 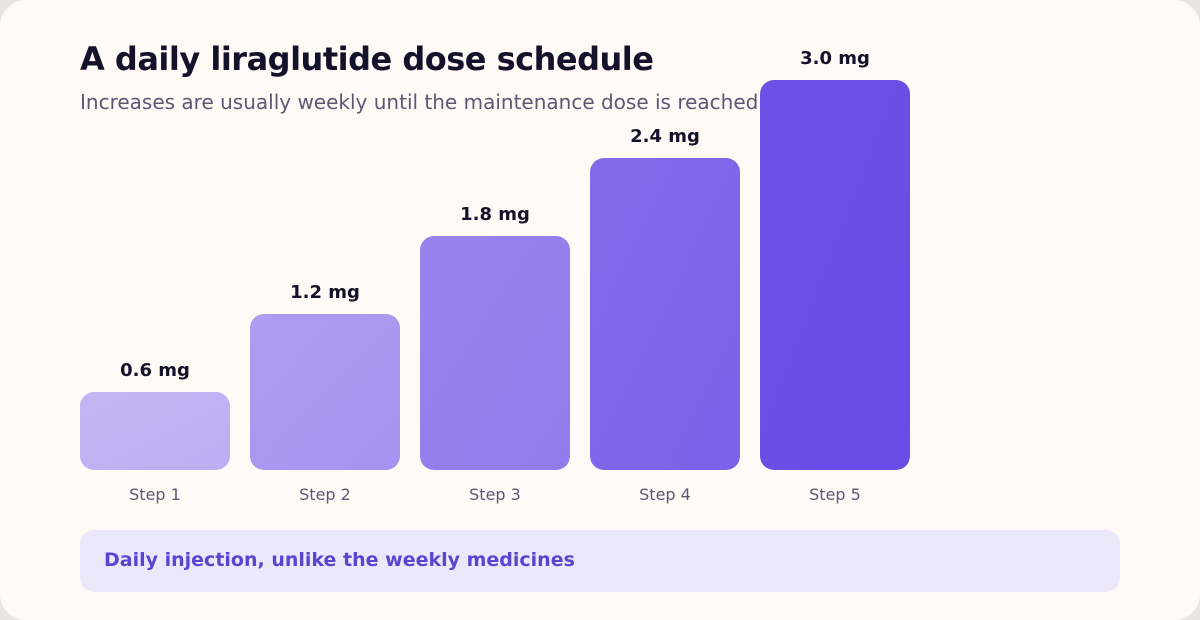 What do you see at coordinates (325, 292) in the screenshot?
I see `bar-value-label-2: 1.2 mg` at bounding box center [325, 292].